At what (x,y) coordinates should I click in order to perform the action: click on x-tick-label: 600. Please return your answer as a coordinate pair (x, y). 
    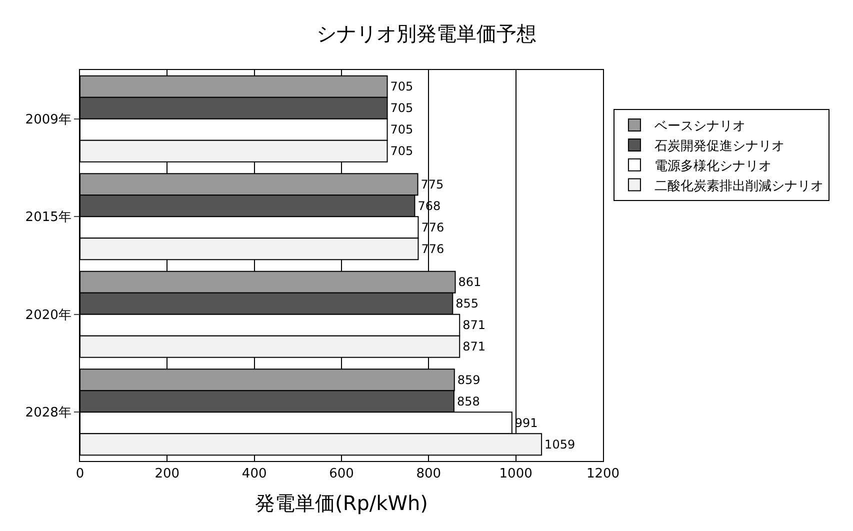
    Looking at the image, I should click on (341, 474).